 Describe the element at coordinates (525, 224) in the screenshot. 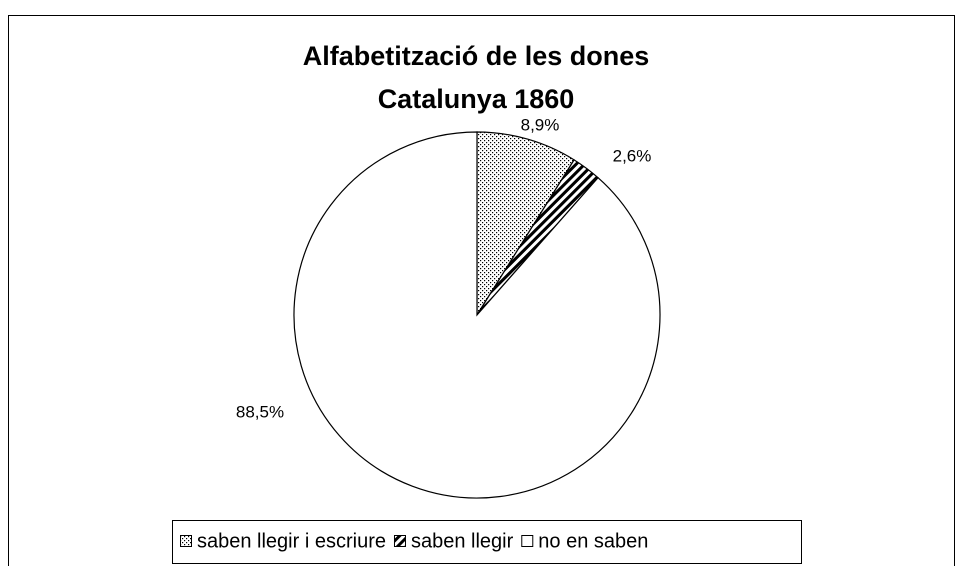

I see `pie-slice` at that location.